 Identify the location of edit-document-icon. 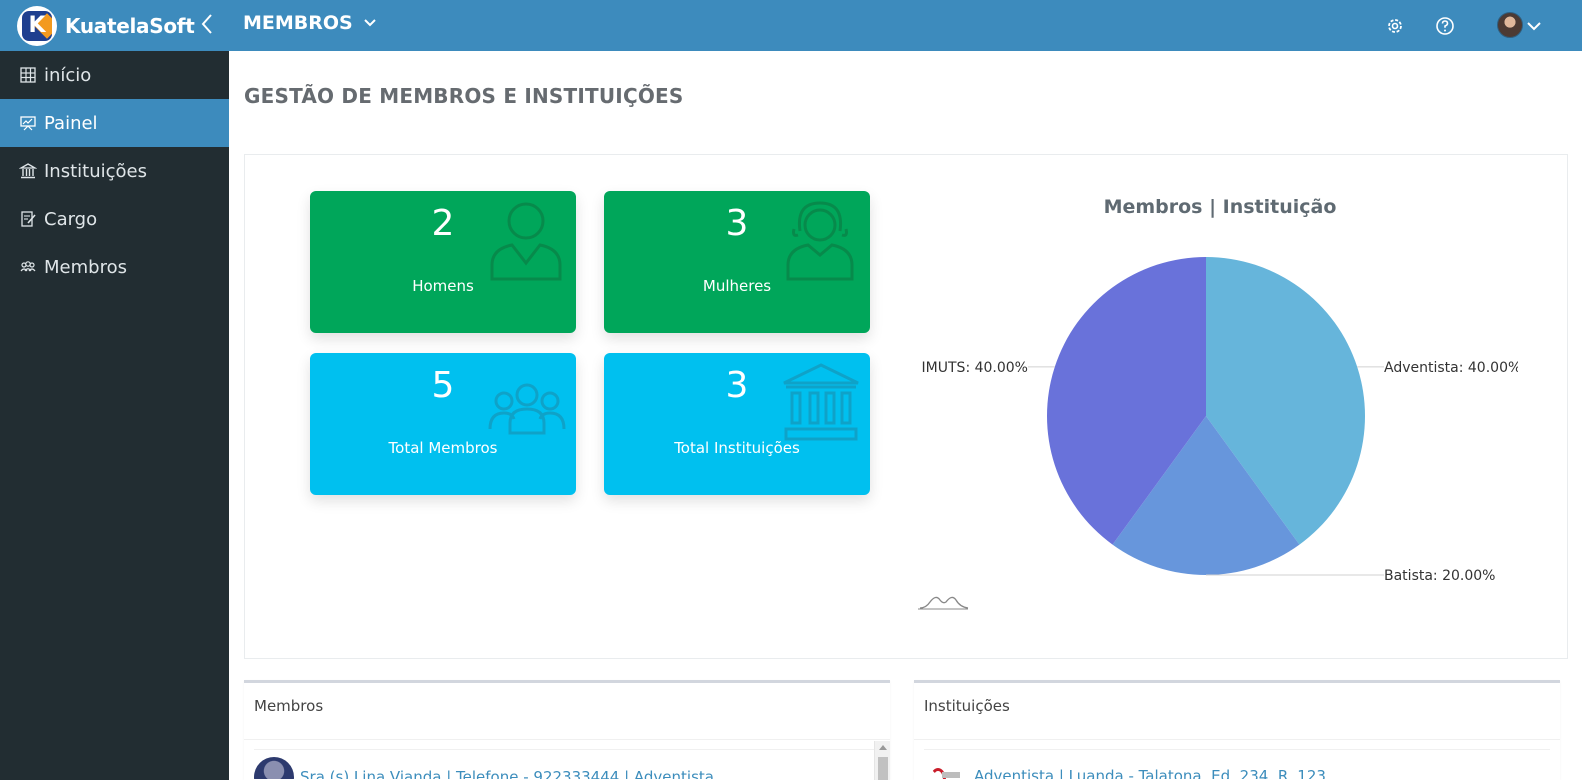
(28, 219).